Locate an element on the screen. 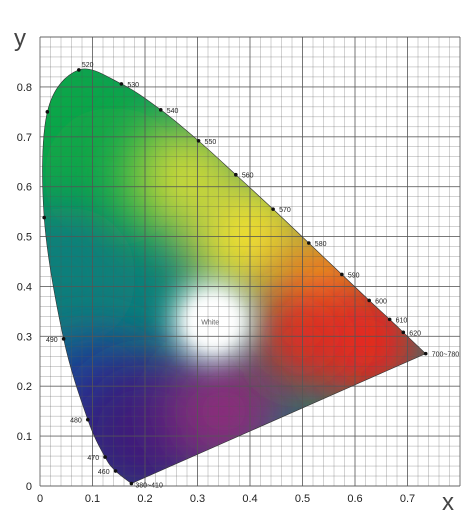  y-tick-label: 0.5 is located at coordinates (24, 238).